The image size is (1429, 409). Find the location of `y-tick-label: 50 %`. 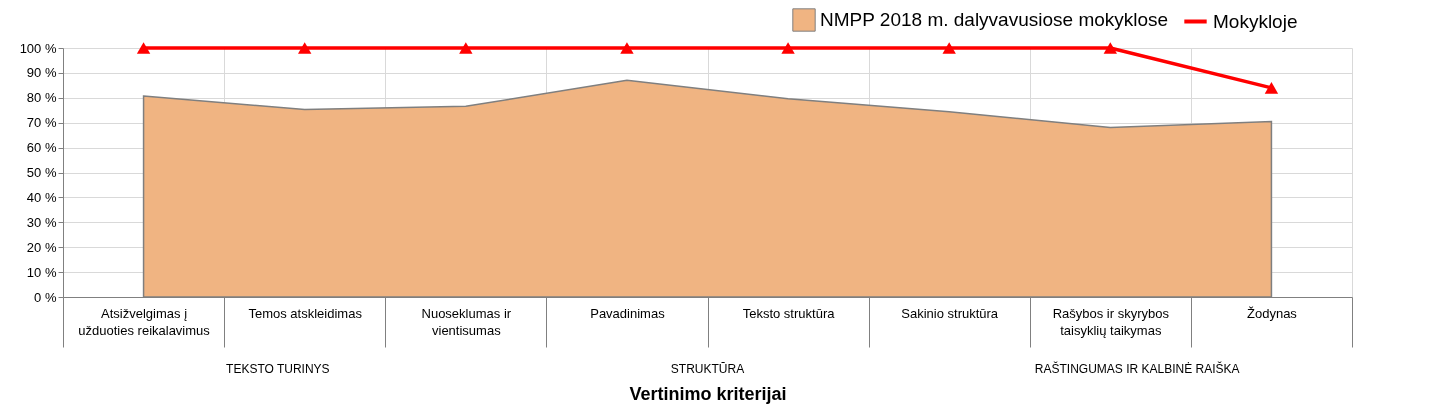

y-tick-label: 50 % is located at coordinates (41, 172).